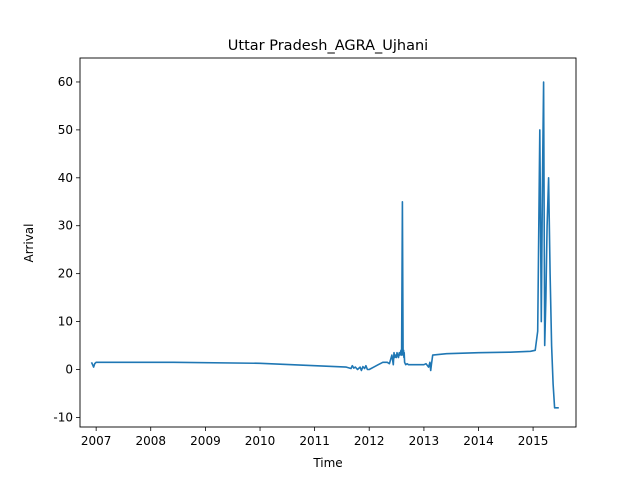 The image size is (640, 484). I want to click on chart-title: Uttar Pradesh_AGRA_Ujhani, so click(328, 46).